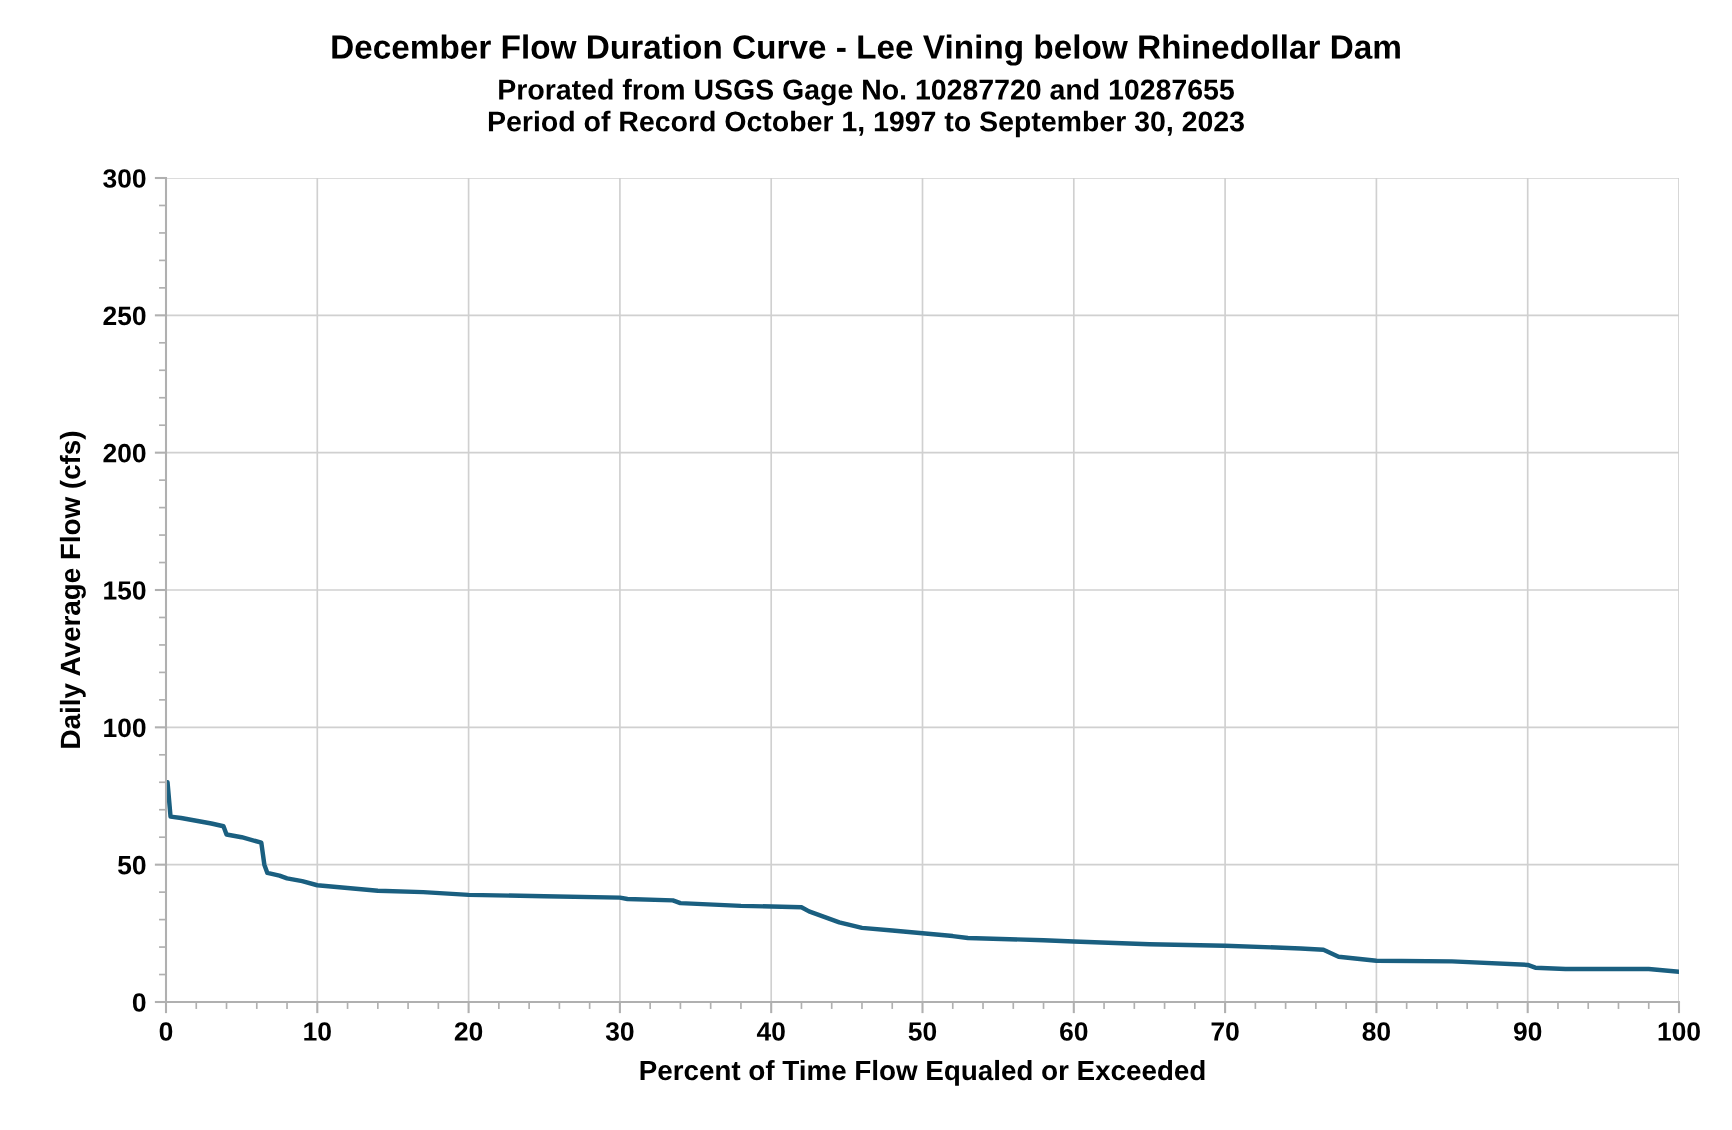 This screenshot has width=1732, height=1130. Describe the element at coordinates (922, 1072) in the screenshot. I see `x-axis-title: Percent of Time Flow Equaled or Exceeded` at that location.